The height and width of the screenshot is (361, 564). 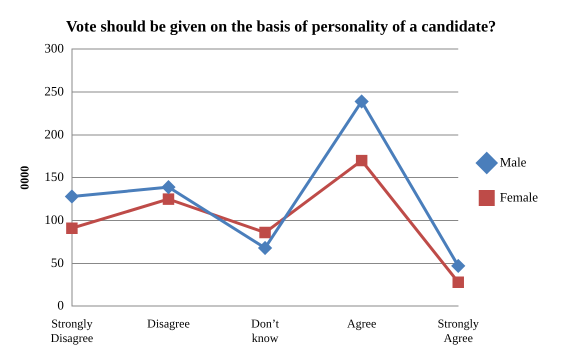 I want to click on y-axis-title: 0000, so click(x=24, y=178).